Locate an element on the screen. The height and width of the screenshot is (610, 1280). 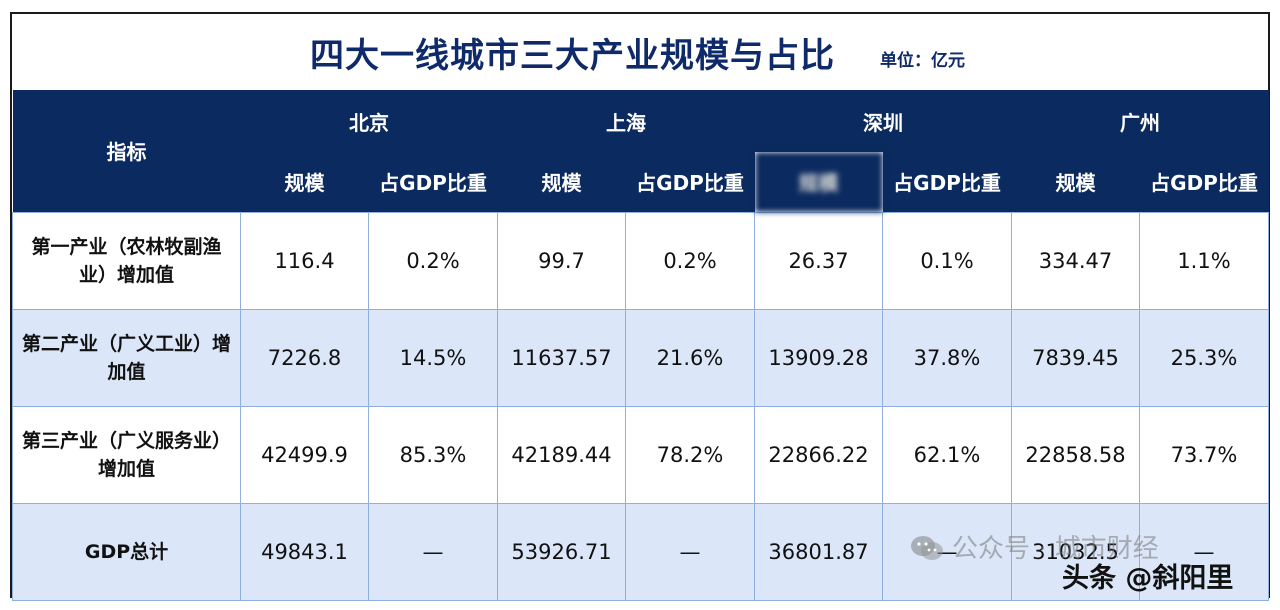
table-cell: 53926.71 is located at coordinates (561, 551).